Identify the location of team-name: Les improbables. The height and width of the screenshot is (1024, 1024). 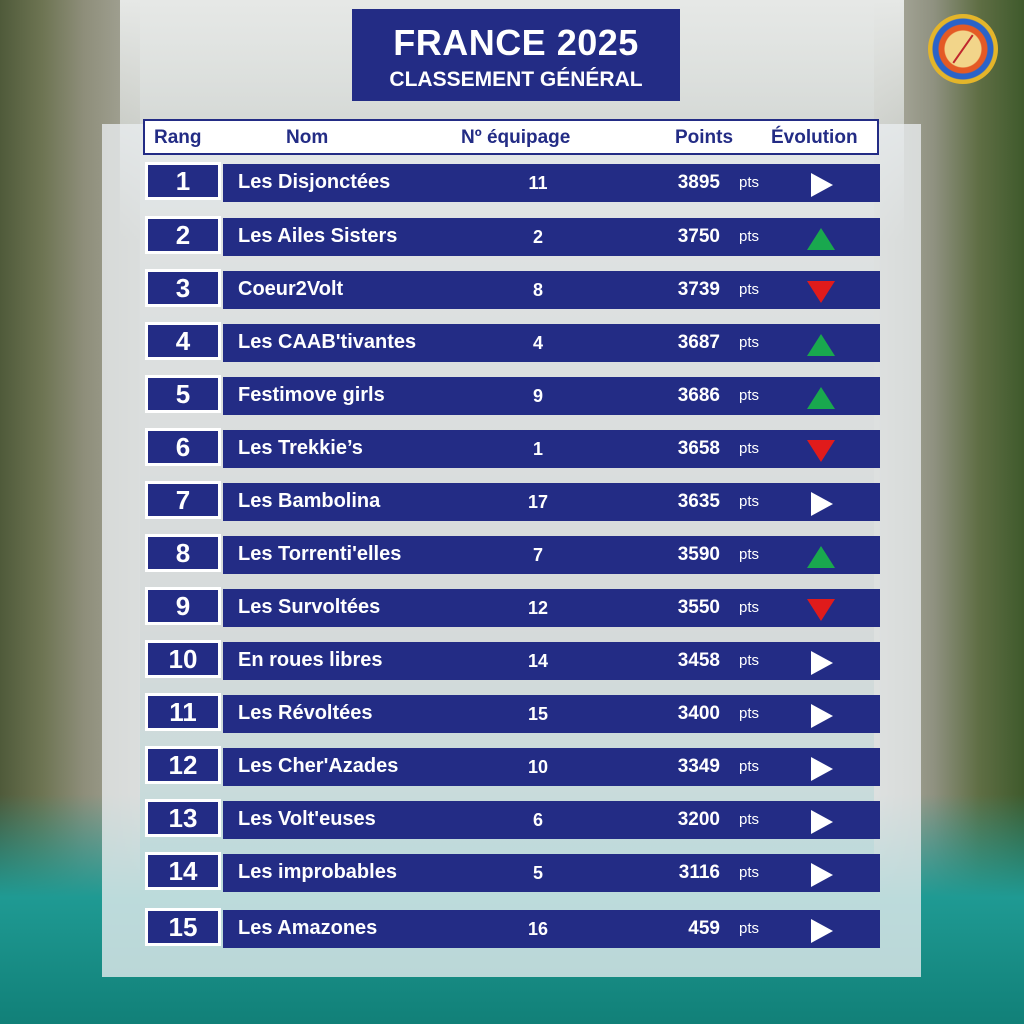
(317, 872).